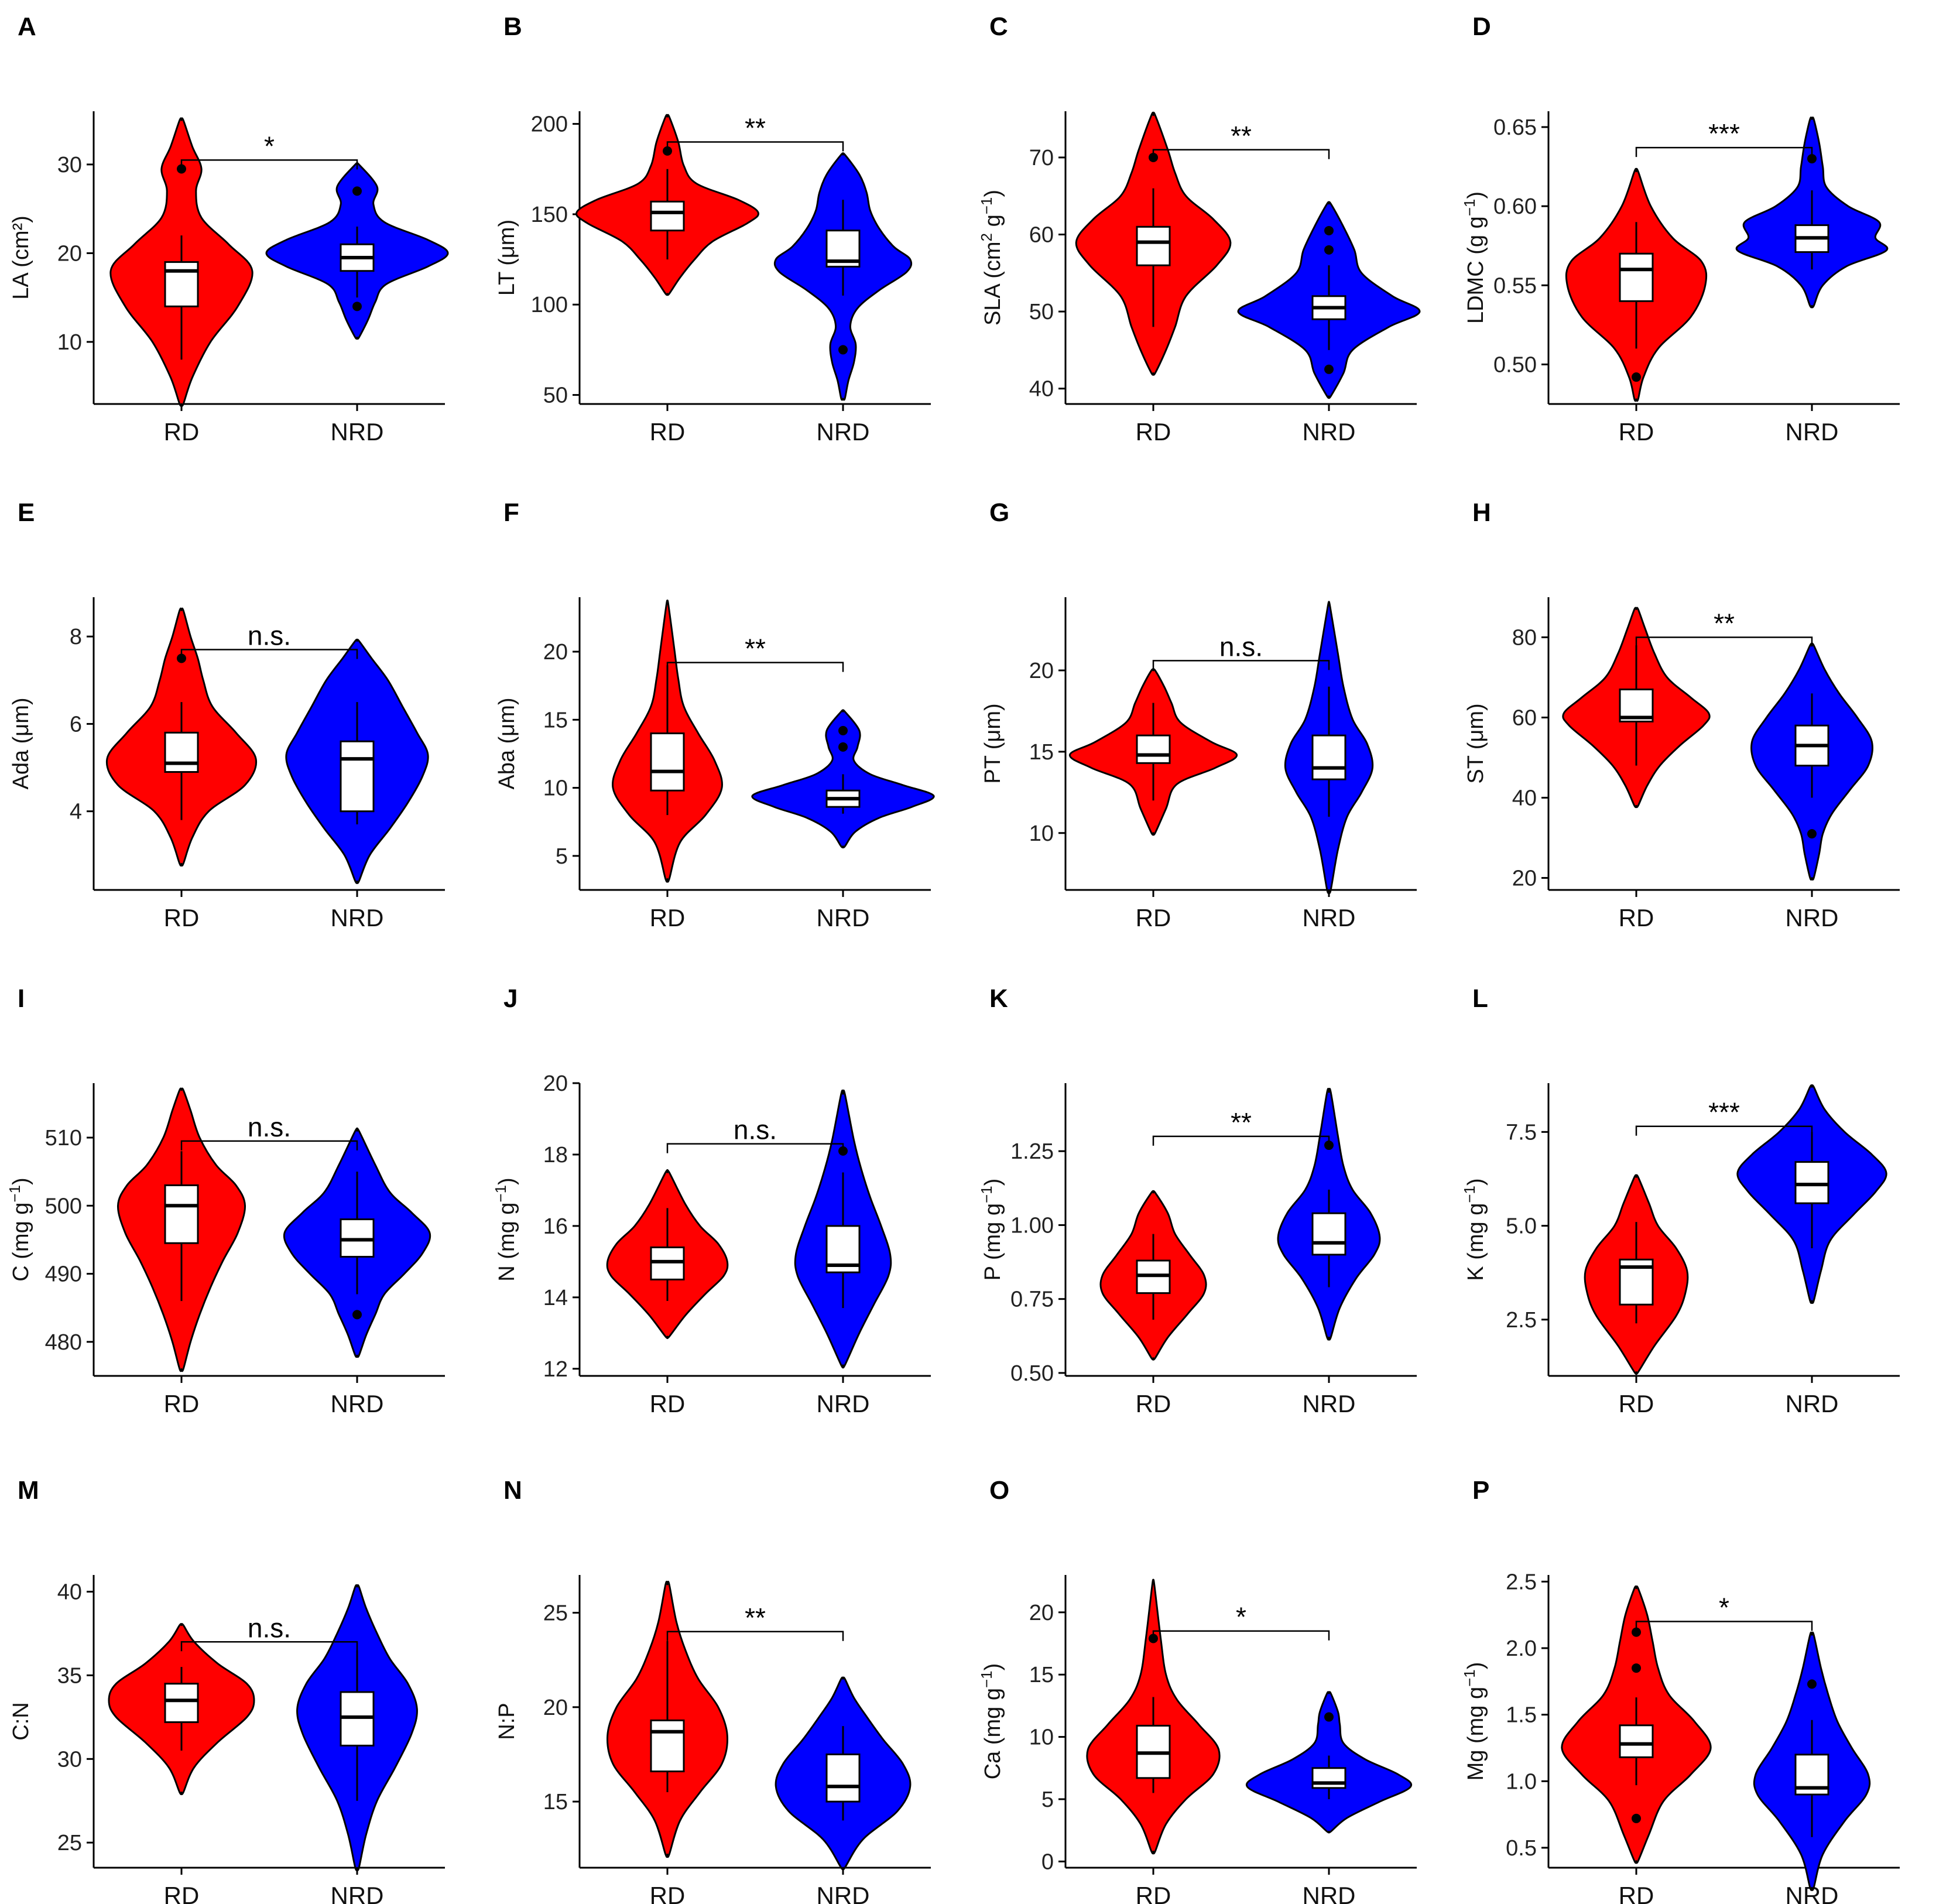 The width and height of the screenshot is (1953, 1904). I want to click on y-axis-title: P (mg g−1), so click(991, 1230).